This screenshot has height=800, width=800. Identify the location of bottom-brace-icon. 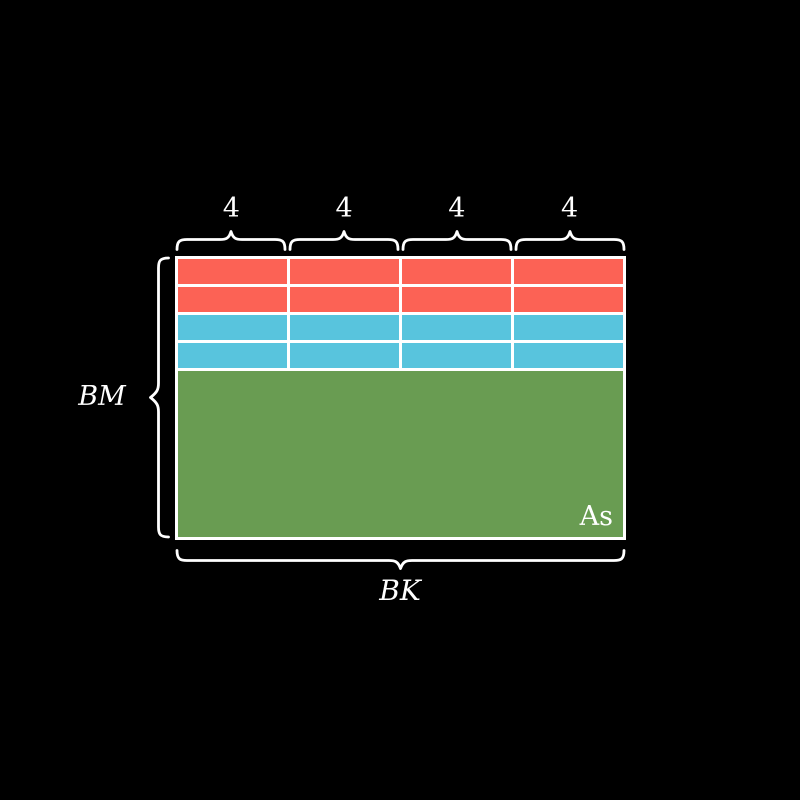
(400, 559).